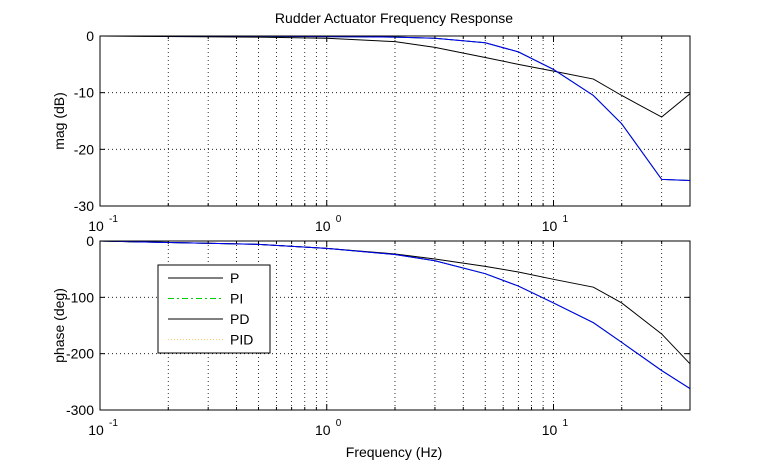 The image size is (763, 470). I want to click on legend-box, so click(214, 309).